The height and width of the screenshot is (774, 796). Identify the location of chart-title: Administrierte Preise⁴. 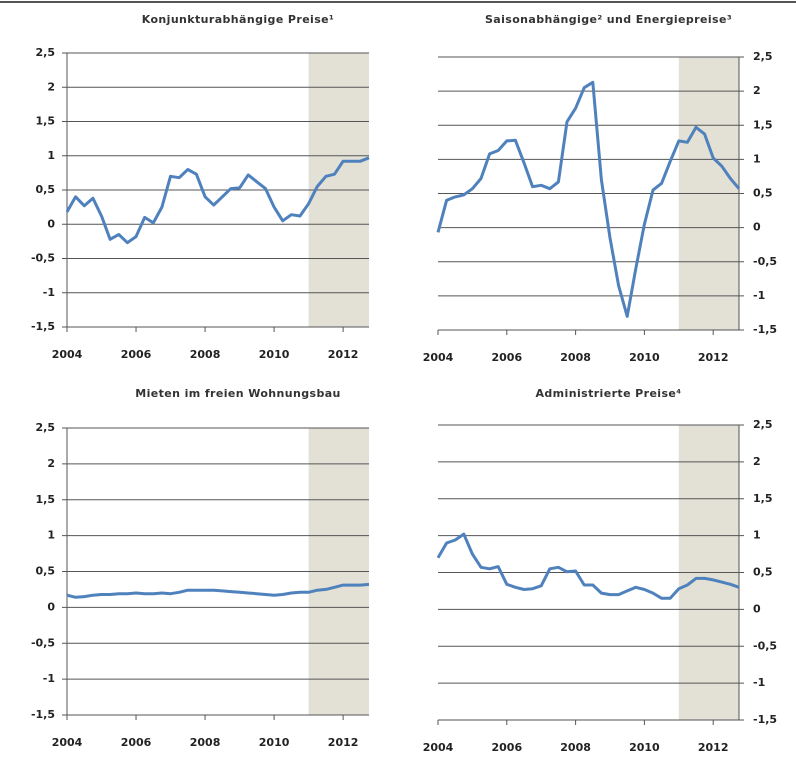
(609, 393).